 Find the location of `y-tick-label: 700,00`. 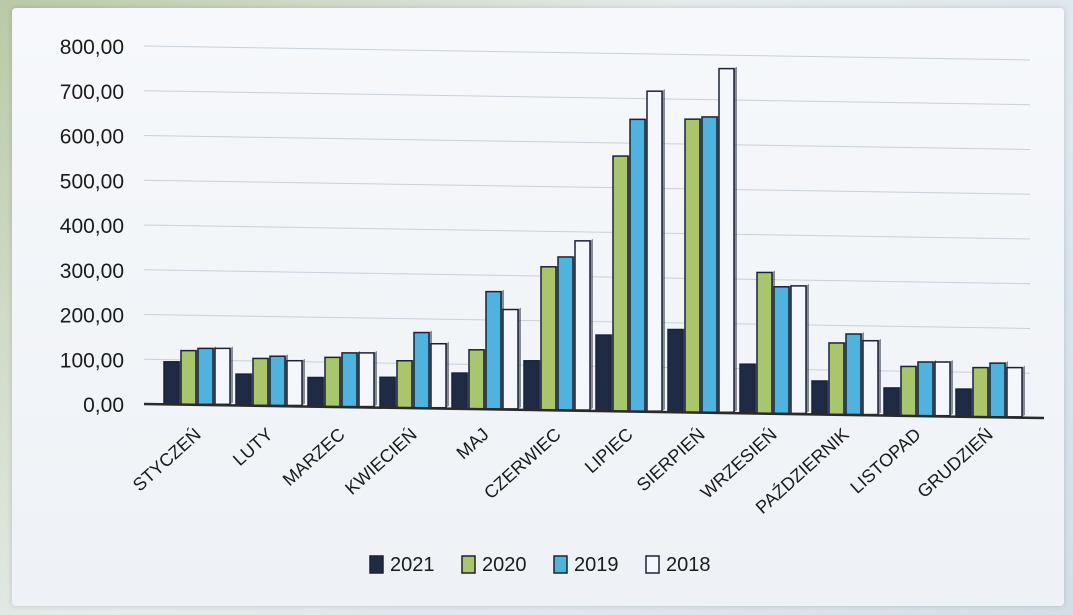

y-tick-label: 700,00 is located at coordinates (92, 92).